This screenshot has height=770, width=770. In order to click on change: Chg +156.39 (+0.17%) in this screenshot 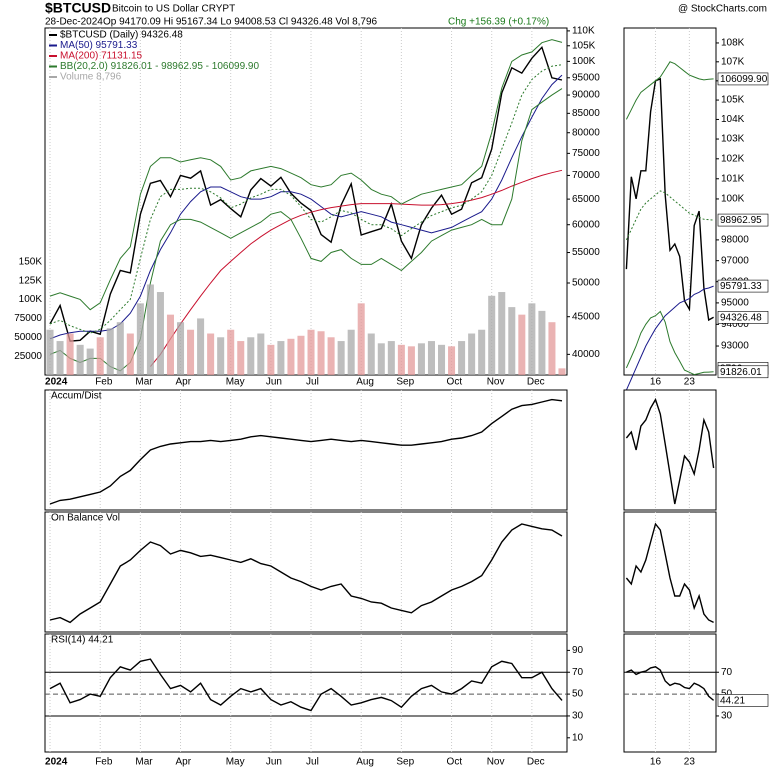, I will do `click(498, 22)`.